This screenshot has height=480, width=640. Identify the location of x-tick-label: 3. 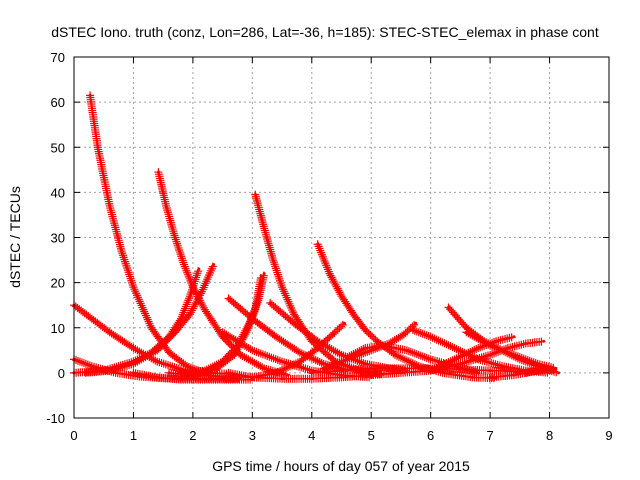
(252, 435).